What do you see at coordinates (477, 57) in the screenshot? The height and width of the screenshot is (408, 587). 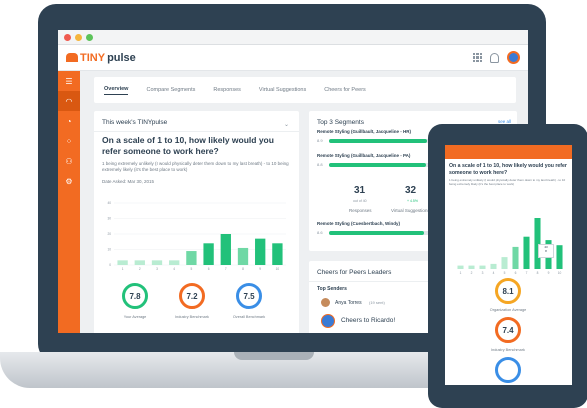 I see `apps-grid-icon` at bounding box center [477, 57].